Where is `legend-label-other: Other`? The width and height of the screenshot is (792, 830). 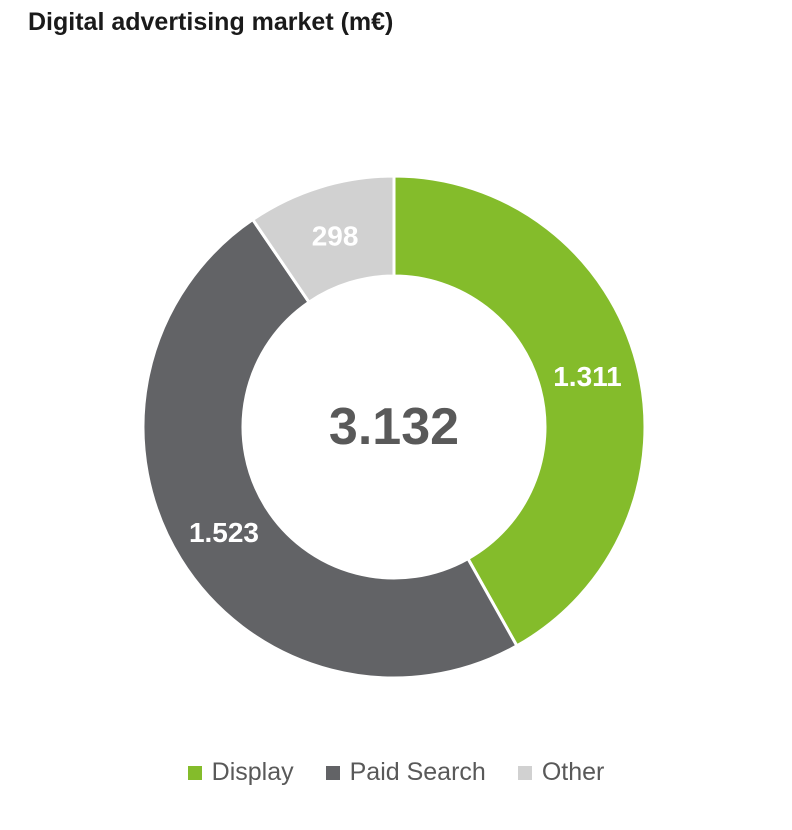
legend-label-other: Other is located at coordinates (573, 772).